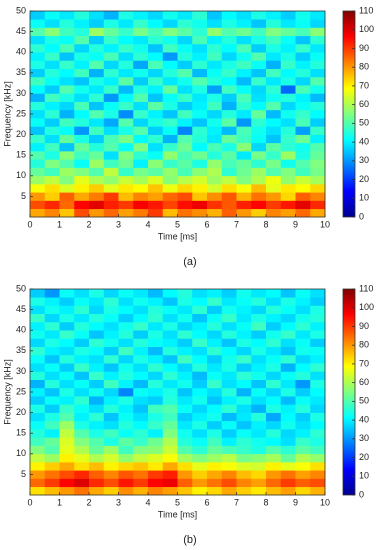 The image size is (379, 550). I want to click on colorbar-tick-label: 60, so click(364, 382).